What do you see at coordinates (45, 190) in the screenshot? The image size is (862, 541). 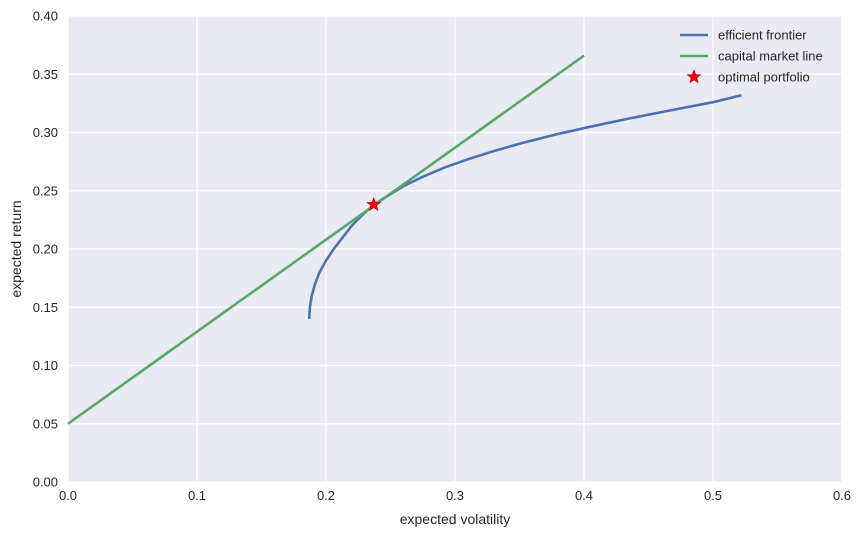 I see `y-tick-label: 0.25` at bounding box center [45, 190].